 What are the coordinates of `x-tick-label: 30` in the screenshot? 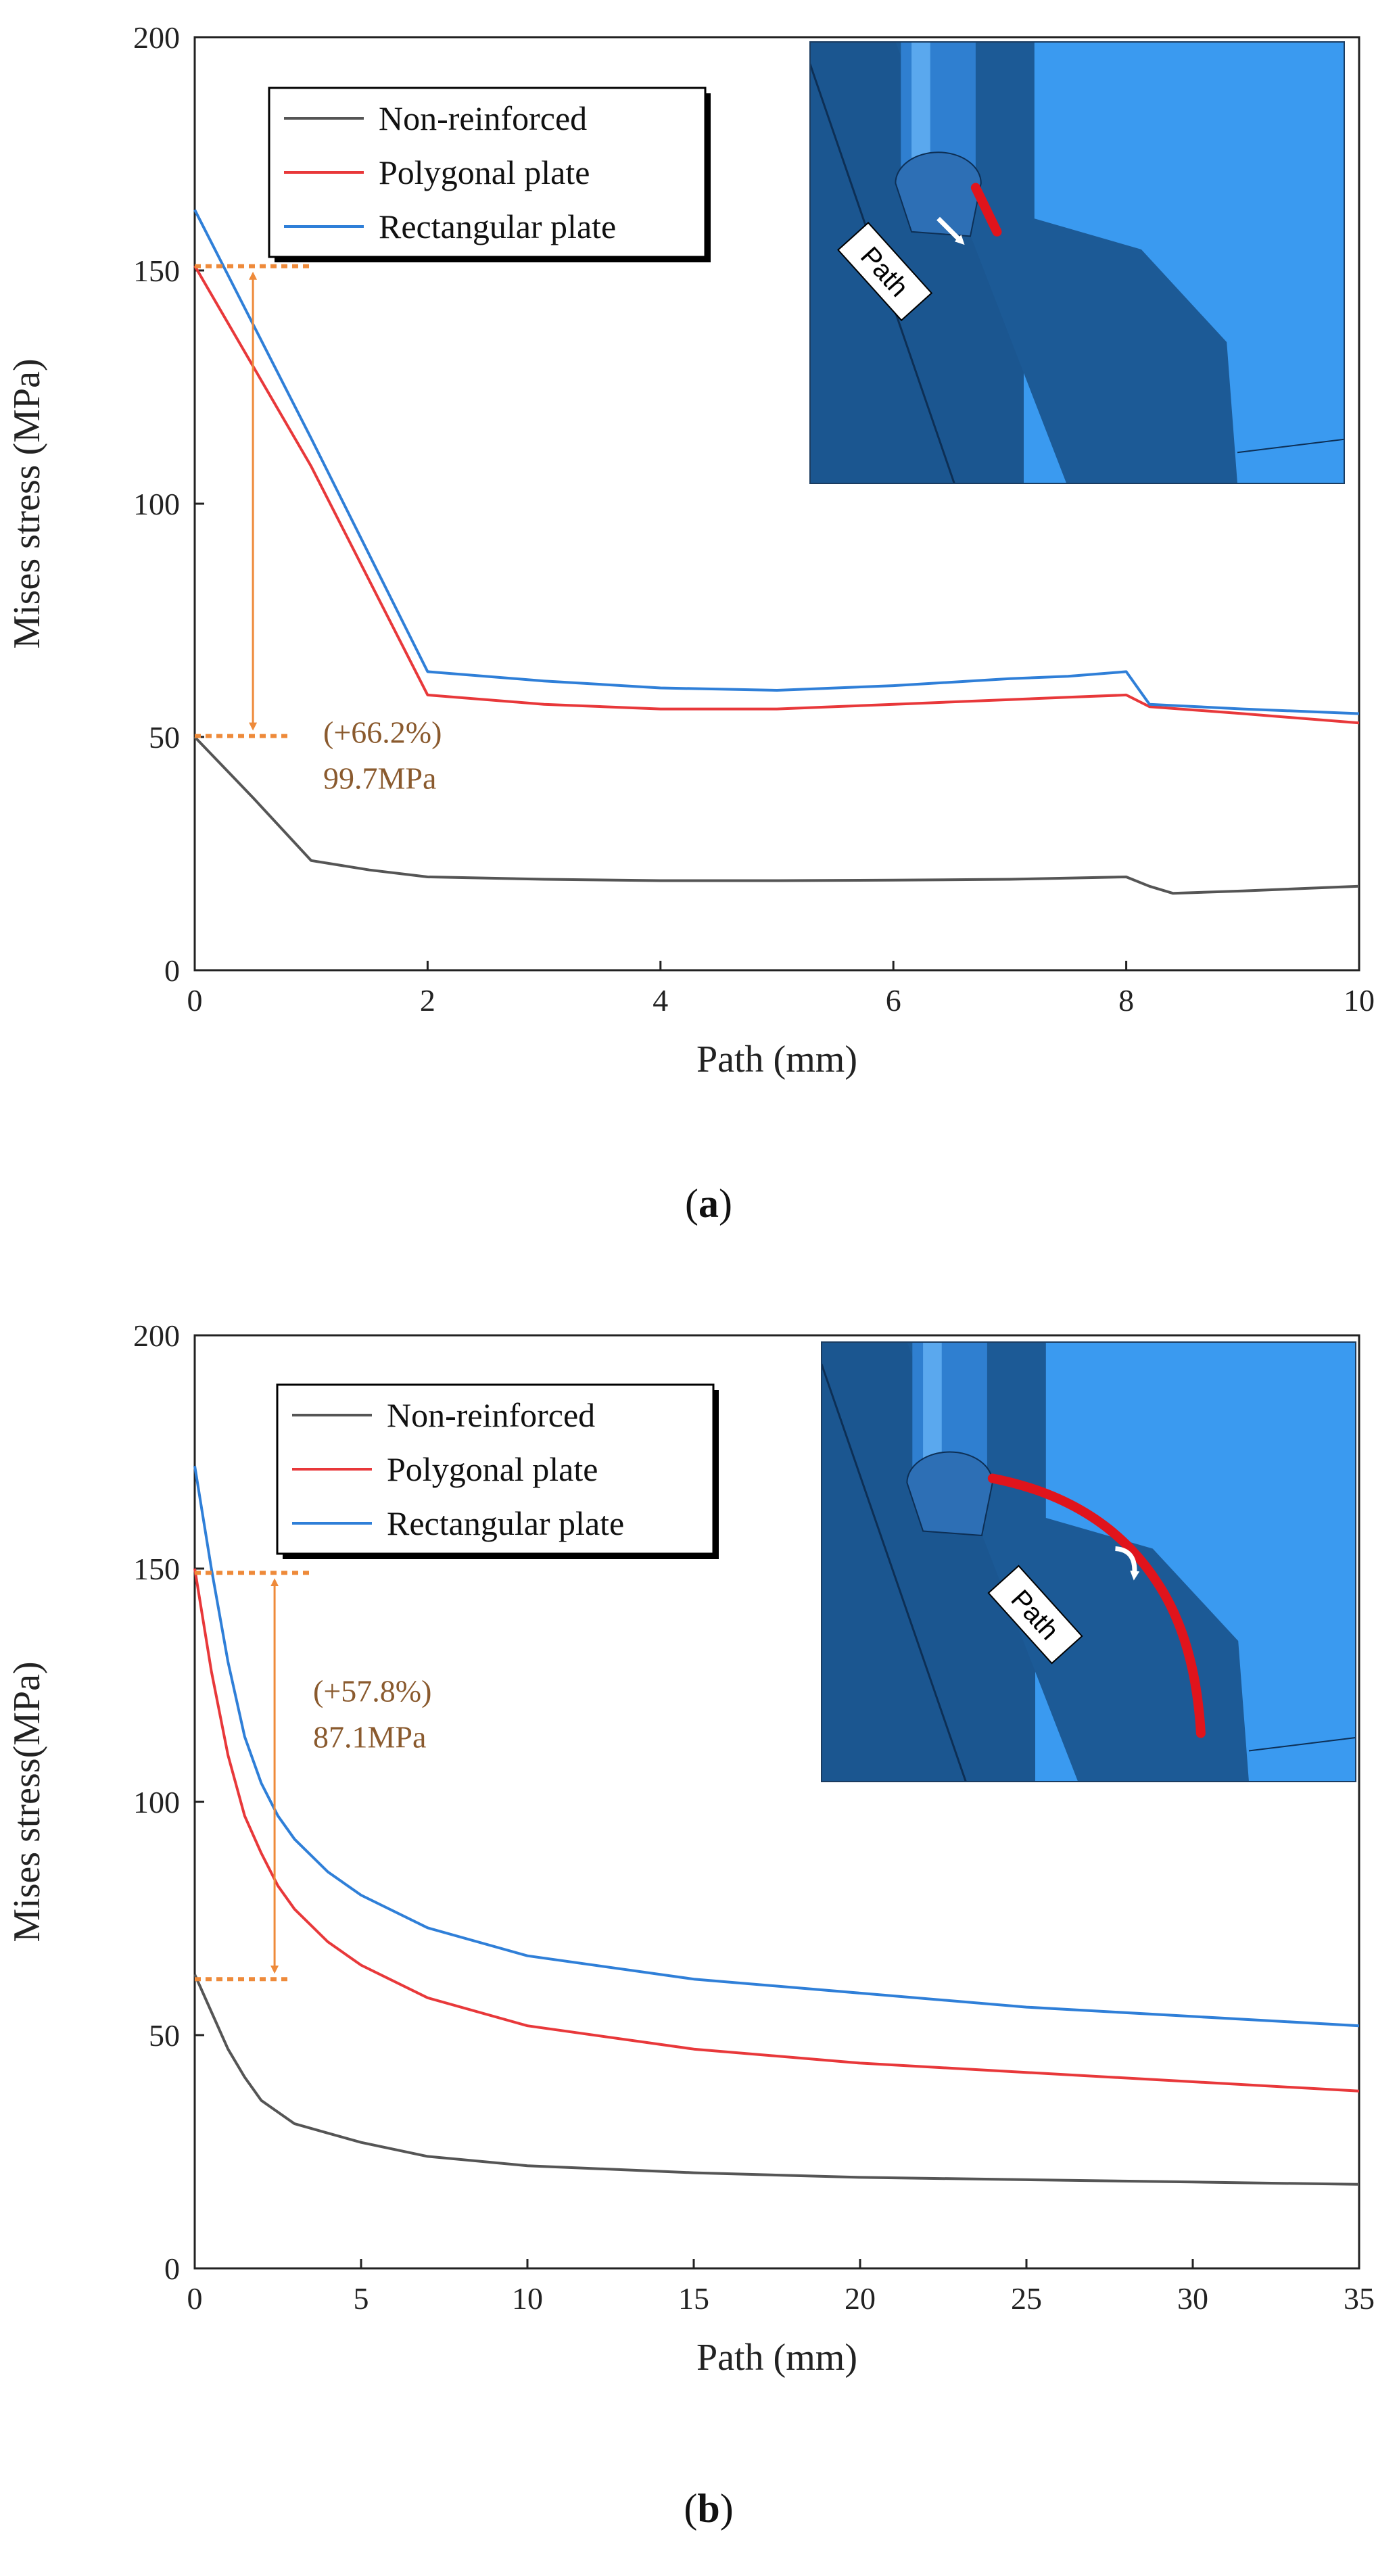 It's located at (1192, 2298).